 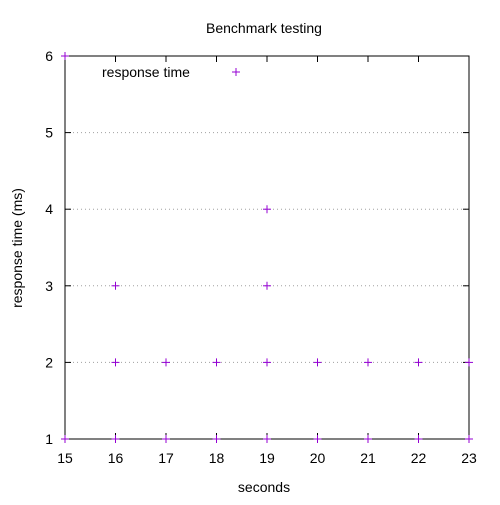 I want to click on legend-label: response time, so click(x=146, y=72).